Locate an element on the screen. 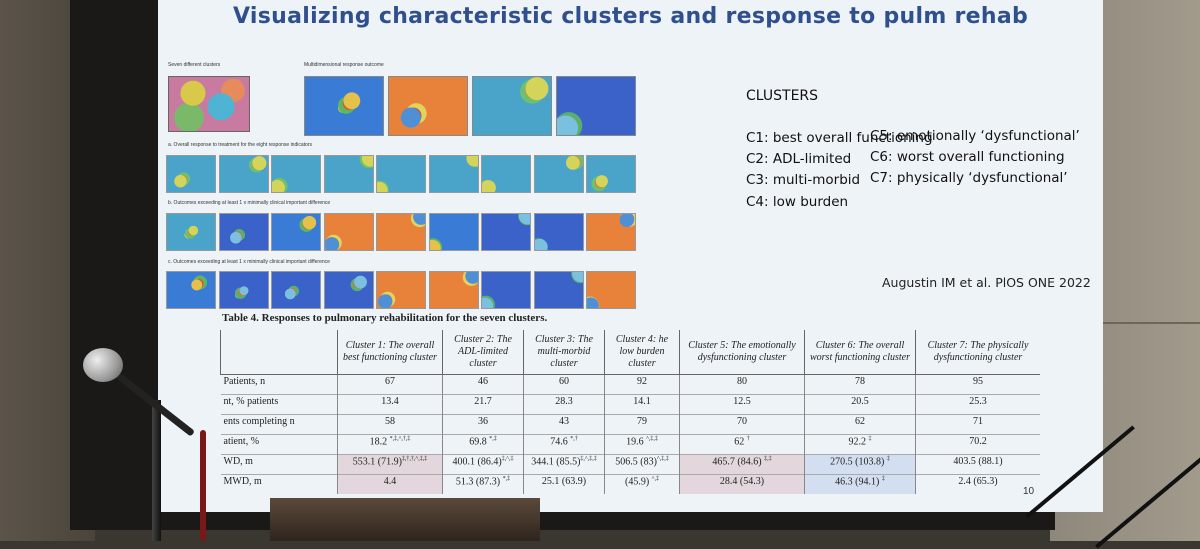 This screenshot has height=549, width=1200. table-cell-value: (45.9) is located at coordinates (638, 482).